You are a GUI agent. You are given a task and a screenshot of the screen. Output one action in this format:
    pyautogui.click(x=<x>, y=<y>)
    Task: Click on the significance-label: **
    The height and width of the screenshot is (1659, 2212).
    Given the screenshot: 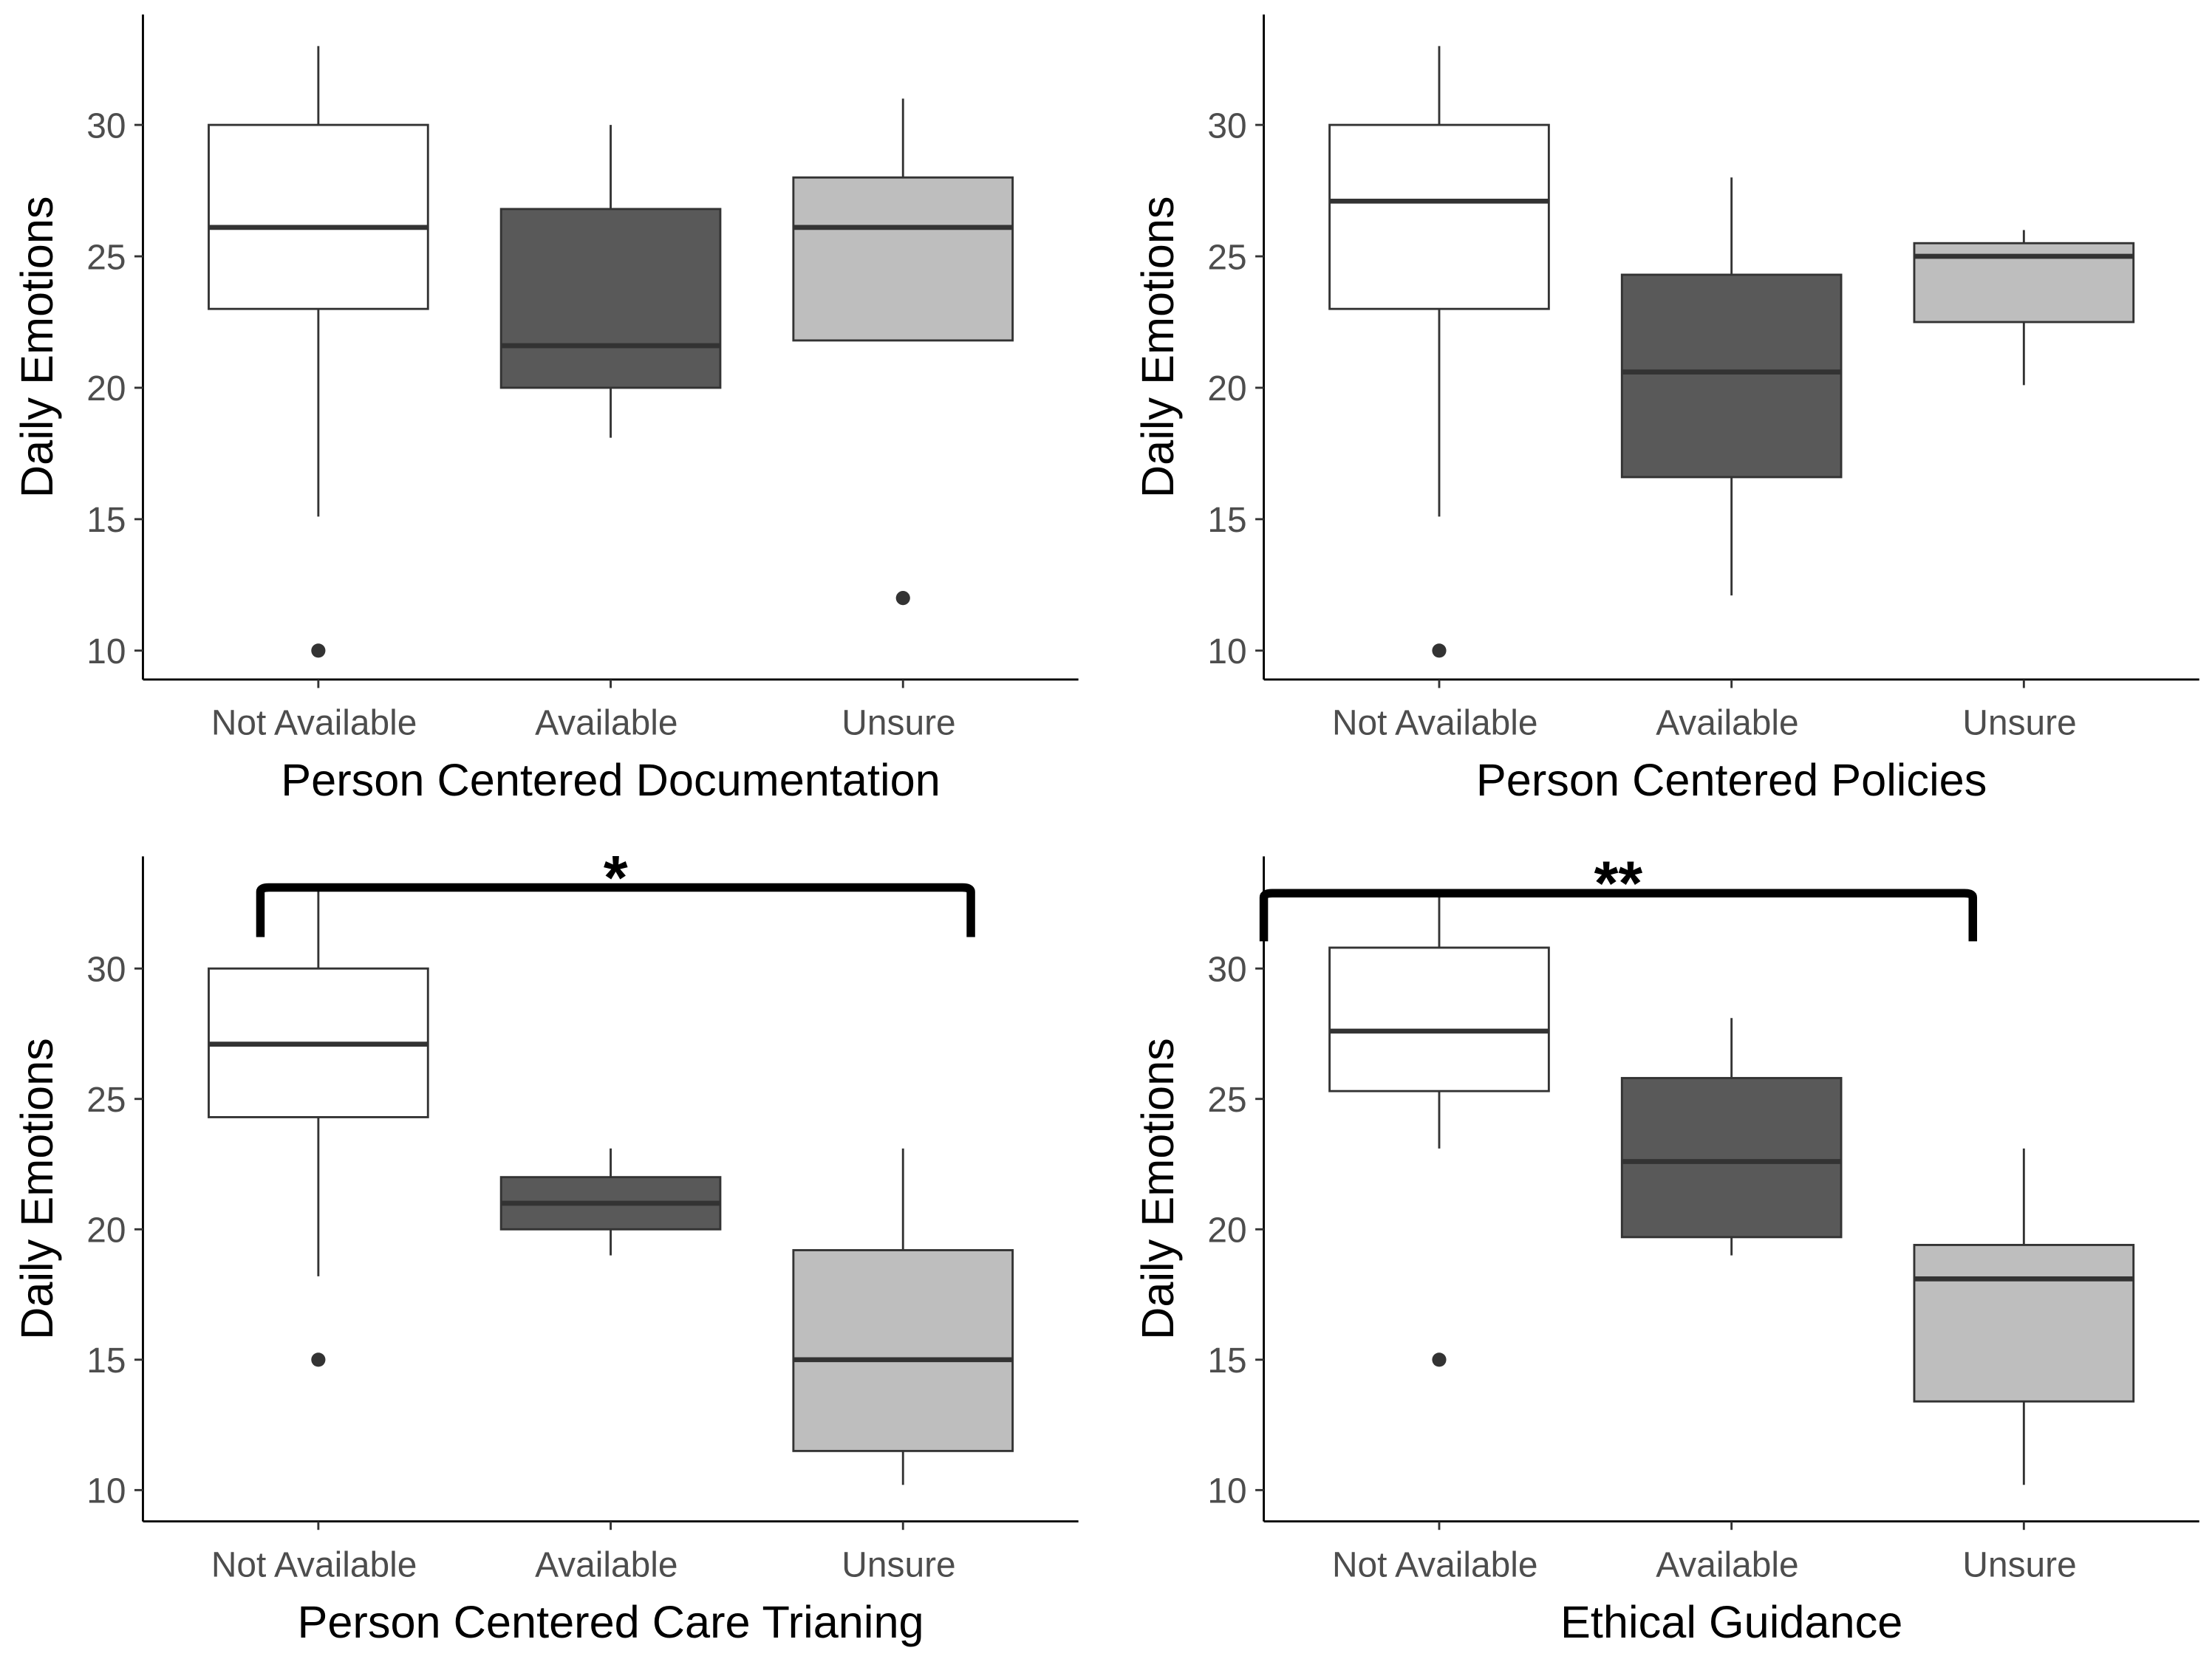 What is the action you would take?
    pyautogui.click(x=1619, y=884)
    